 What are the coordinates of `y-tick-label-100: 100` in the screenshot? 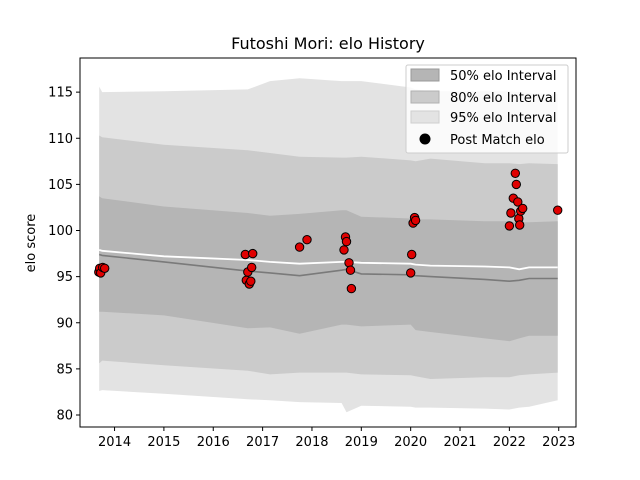 It's located at (60, 231).